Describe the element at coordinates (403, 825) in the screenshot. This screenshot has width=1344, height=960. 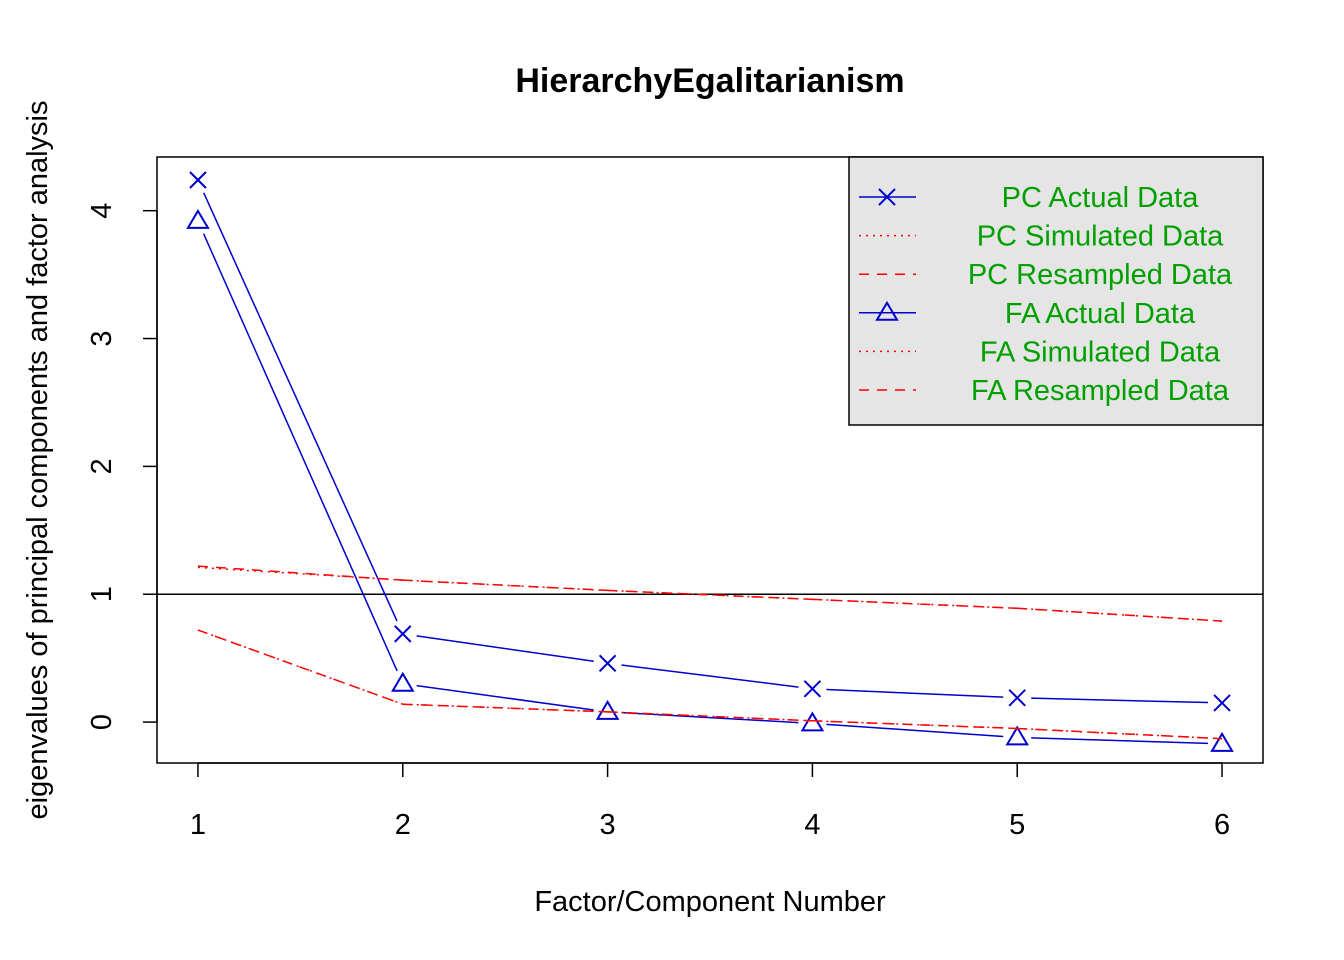
I see `x-tick-label-2: 2` at that location.